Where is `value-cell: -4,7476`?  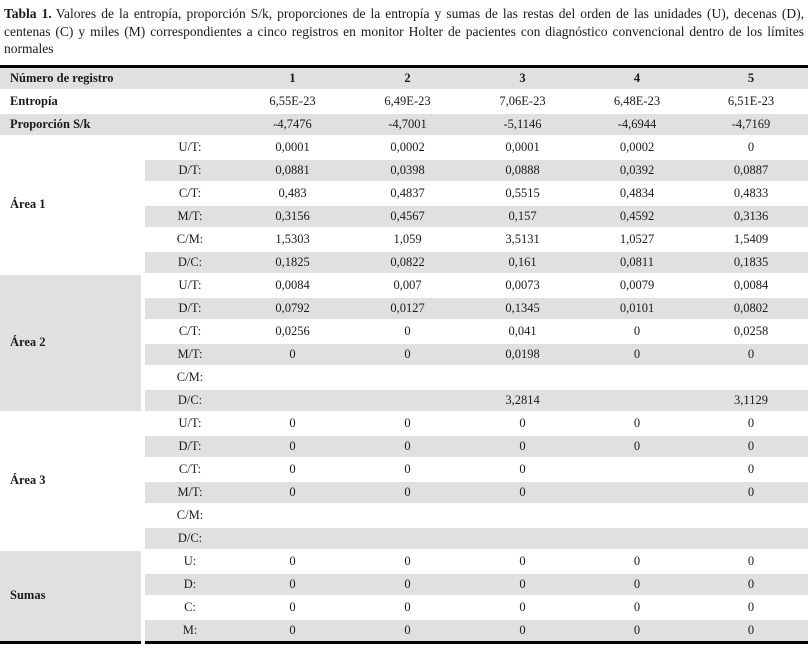 value-cell: -4,7476 is located at coordinates (292, 124).